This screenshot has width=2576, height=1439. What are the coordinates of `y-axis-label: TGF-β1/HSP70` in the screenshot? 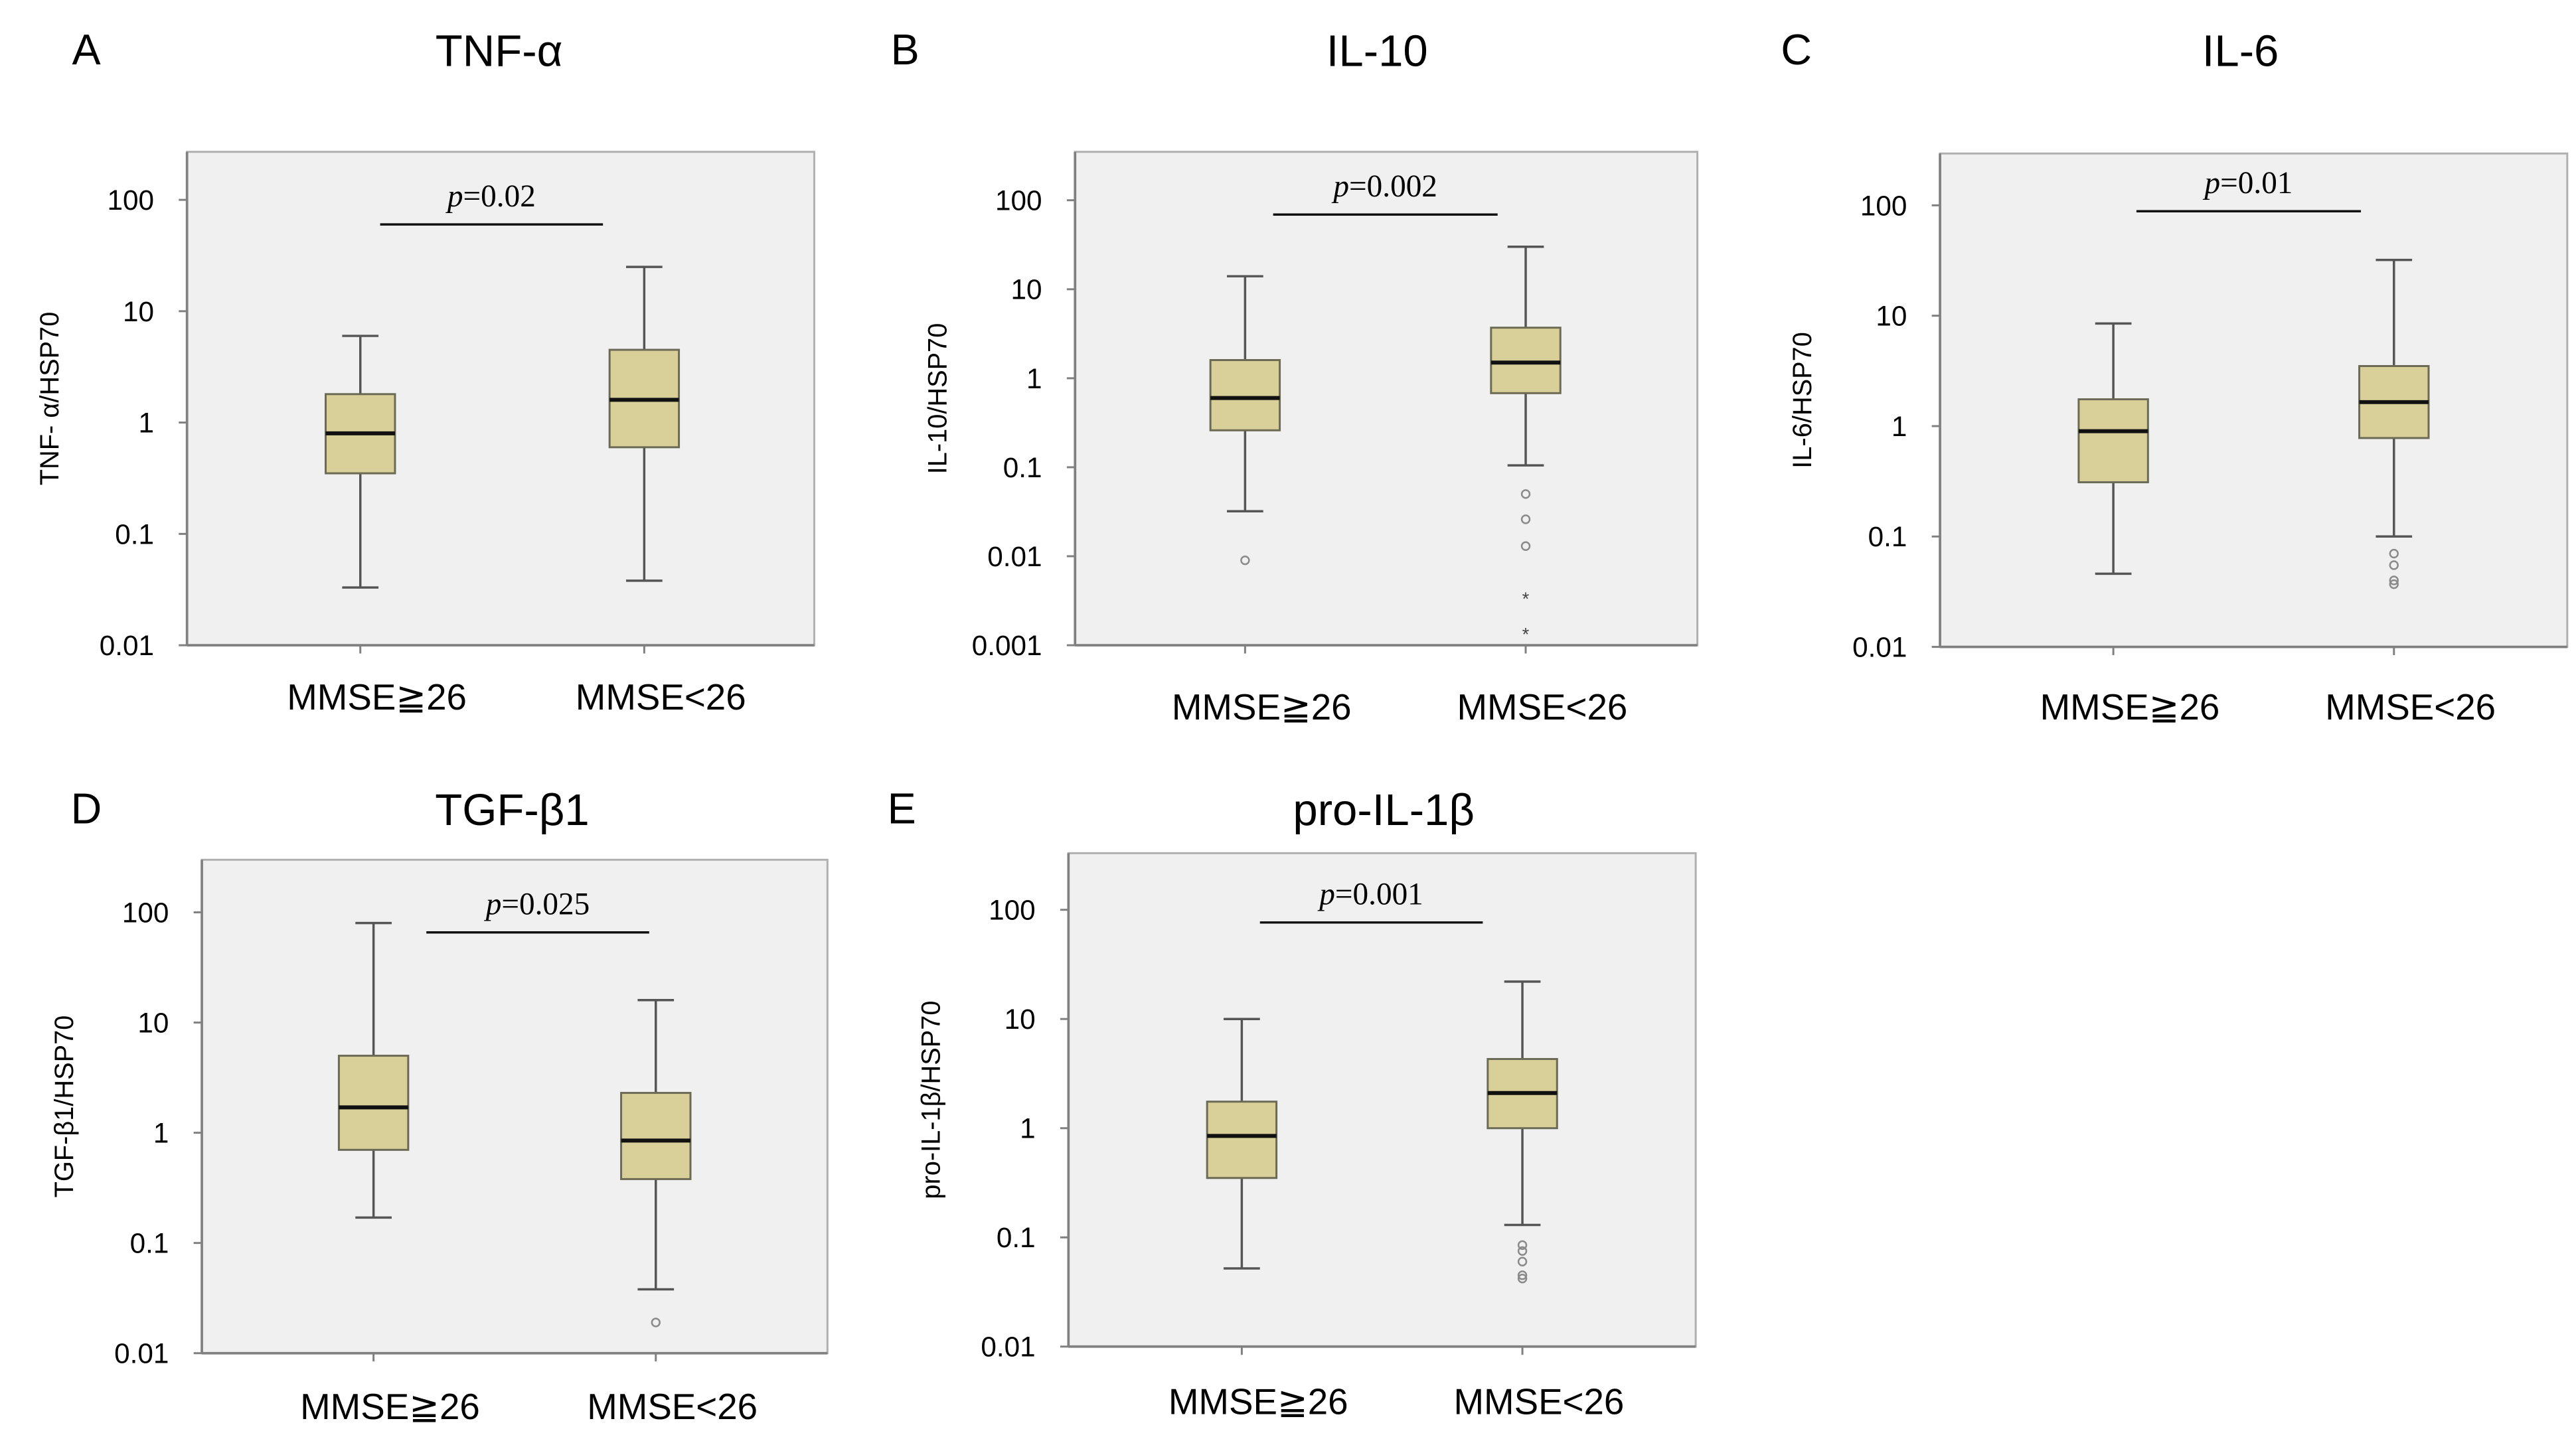 It's located at (64, 1107).